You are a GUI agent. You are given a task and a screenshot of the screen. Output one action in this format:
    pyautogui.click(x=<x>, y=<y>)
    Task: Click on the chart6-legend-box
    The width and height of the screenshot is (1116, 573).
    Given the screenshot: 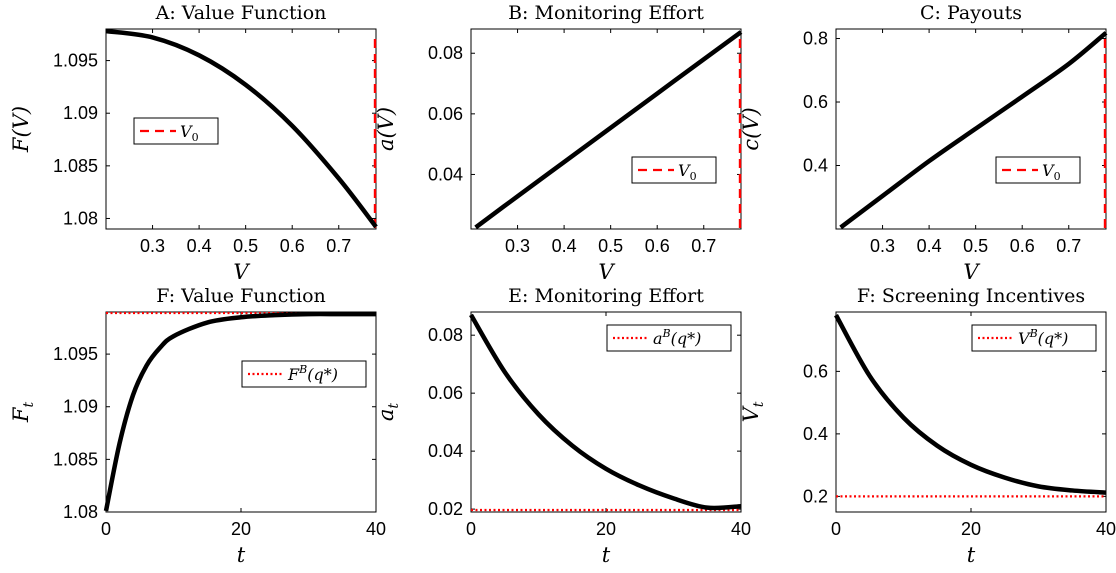 What is the action you would take?
    pyautogui.click(x=1034, y=338)
    